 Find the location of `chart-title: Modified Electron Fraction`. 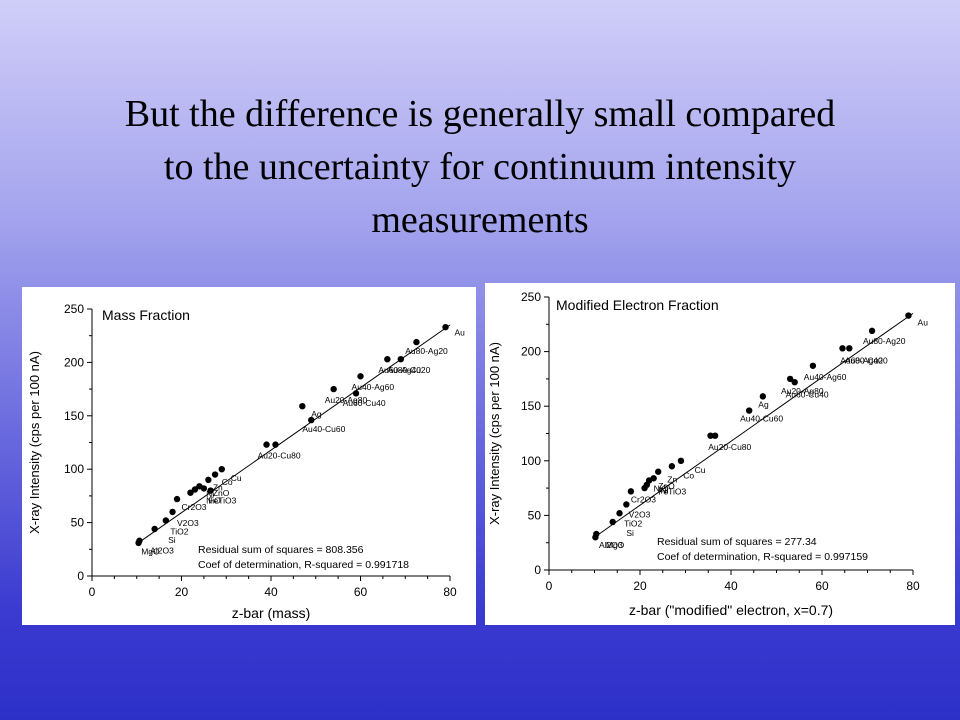

chart-title: Modified Electron Fraction is located at coordinates (637, 305).